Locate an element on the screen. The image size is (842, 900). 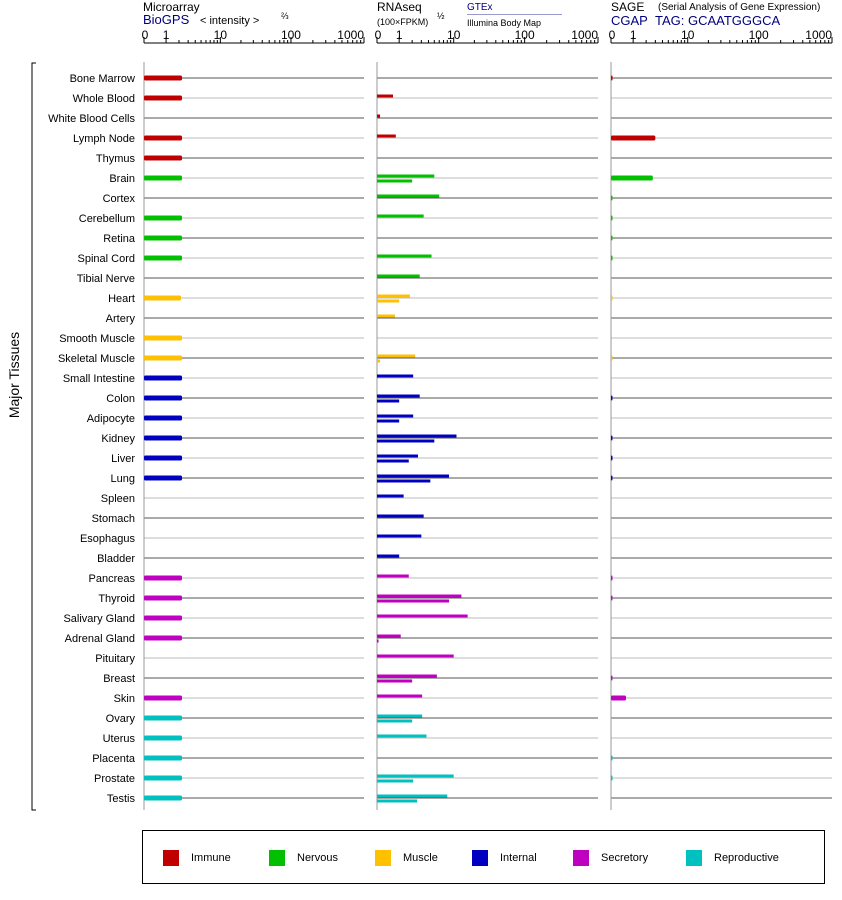
rnaseq-title: RNAseq is located at coordinates (399, 7).